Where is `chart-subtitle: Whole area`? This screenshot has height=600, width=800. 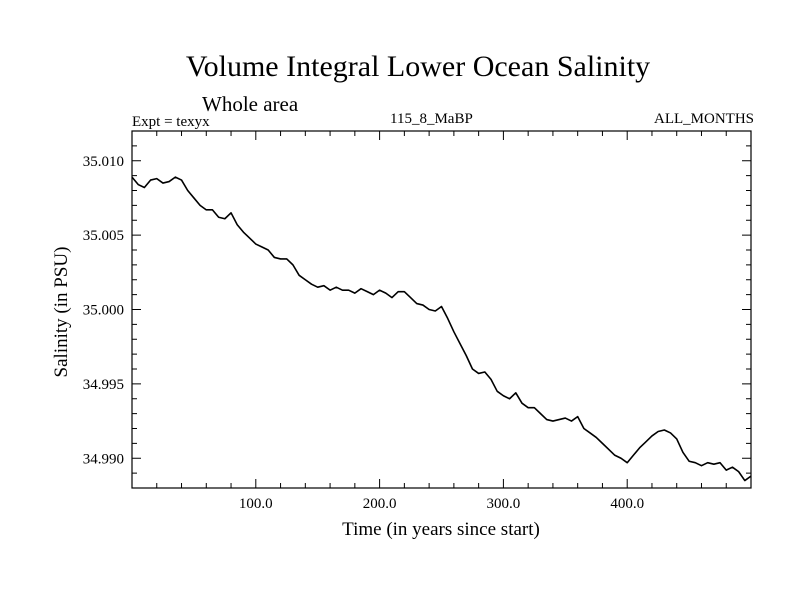
chart-subtitle: Whole area is located at coordinates (250, 104).